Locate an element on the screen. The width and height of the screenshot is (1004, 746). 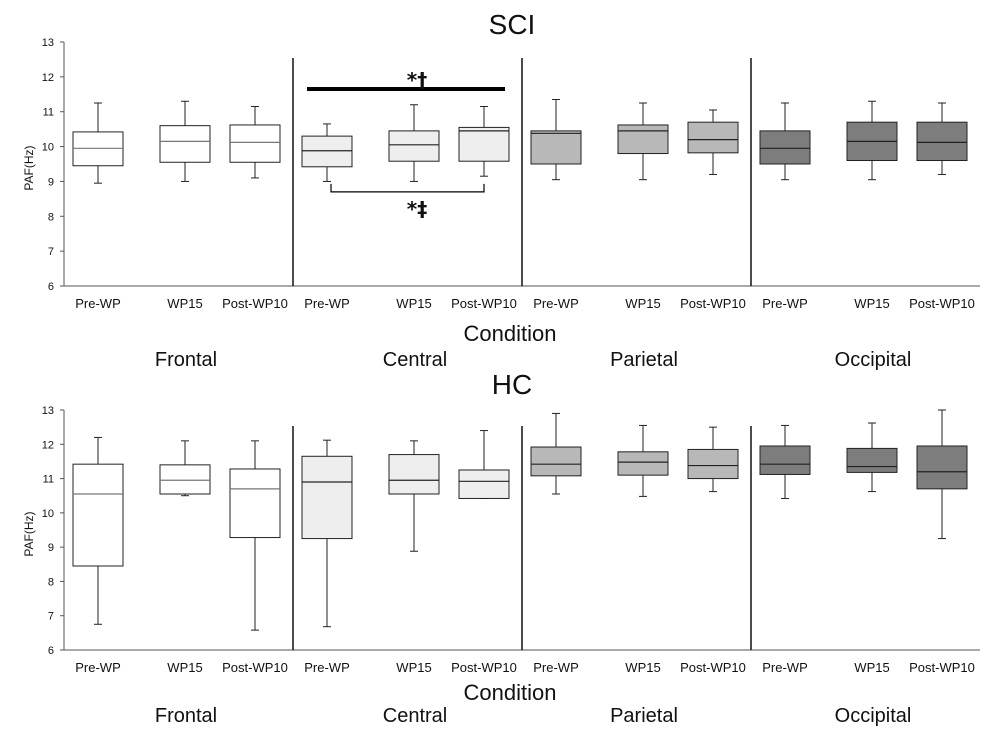
chart-title: SCI is located at coordinates (512, 24).